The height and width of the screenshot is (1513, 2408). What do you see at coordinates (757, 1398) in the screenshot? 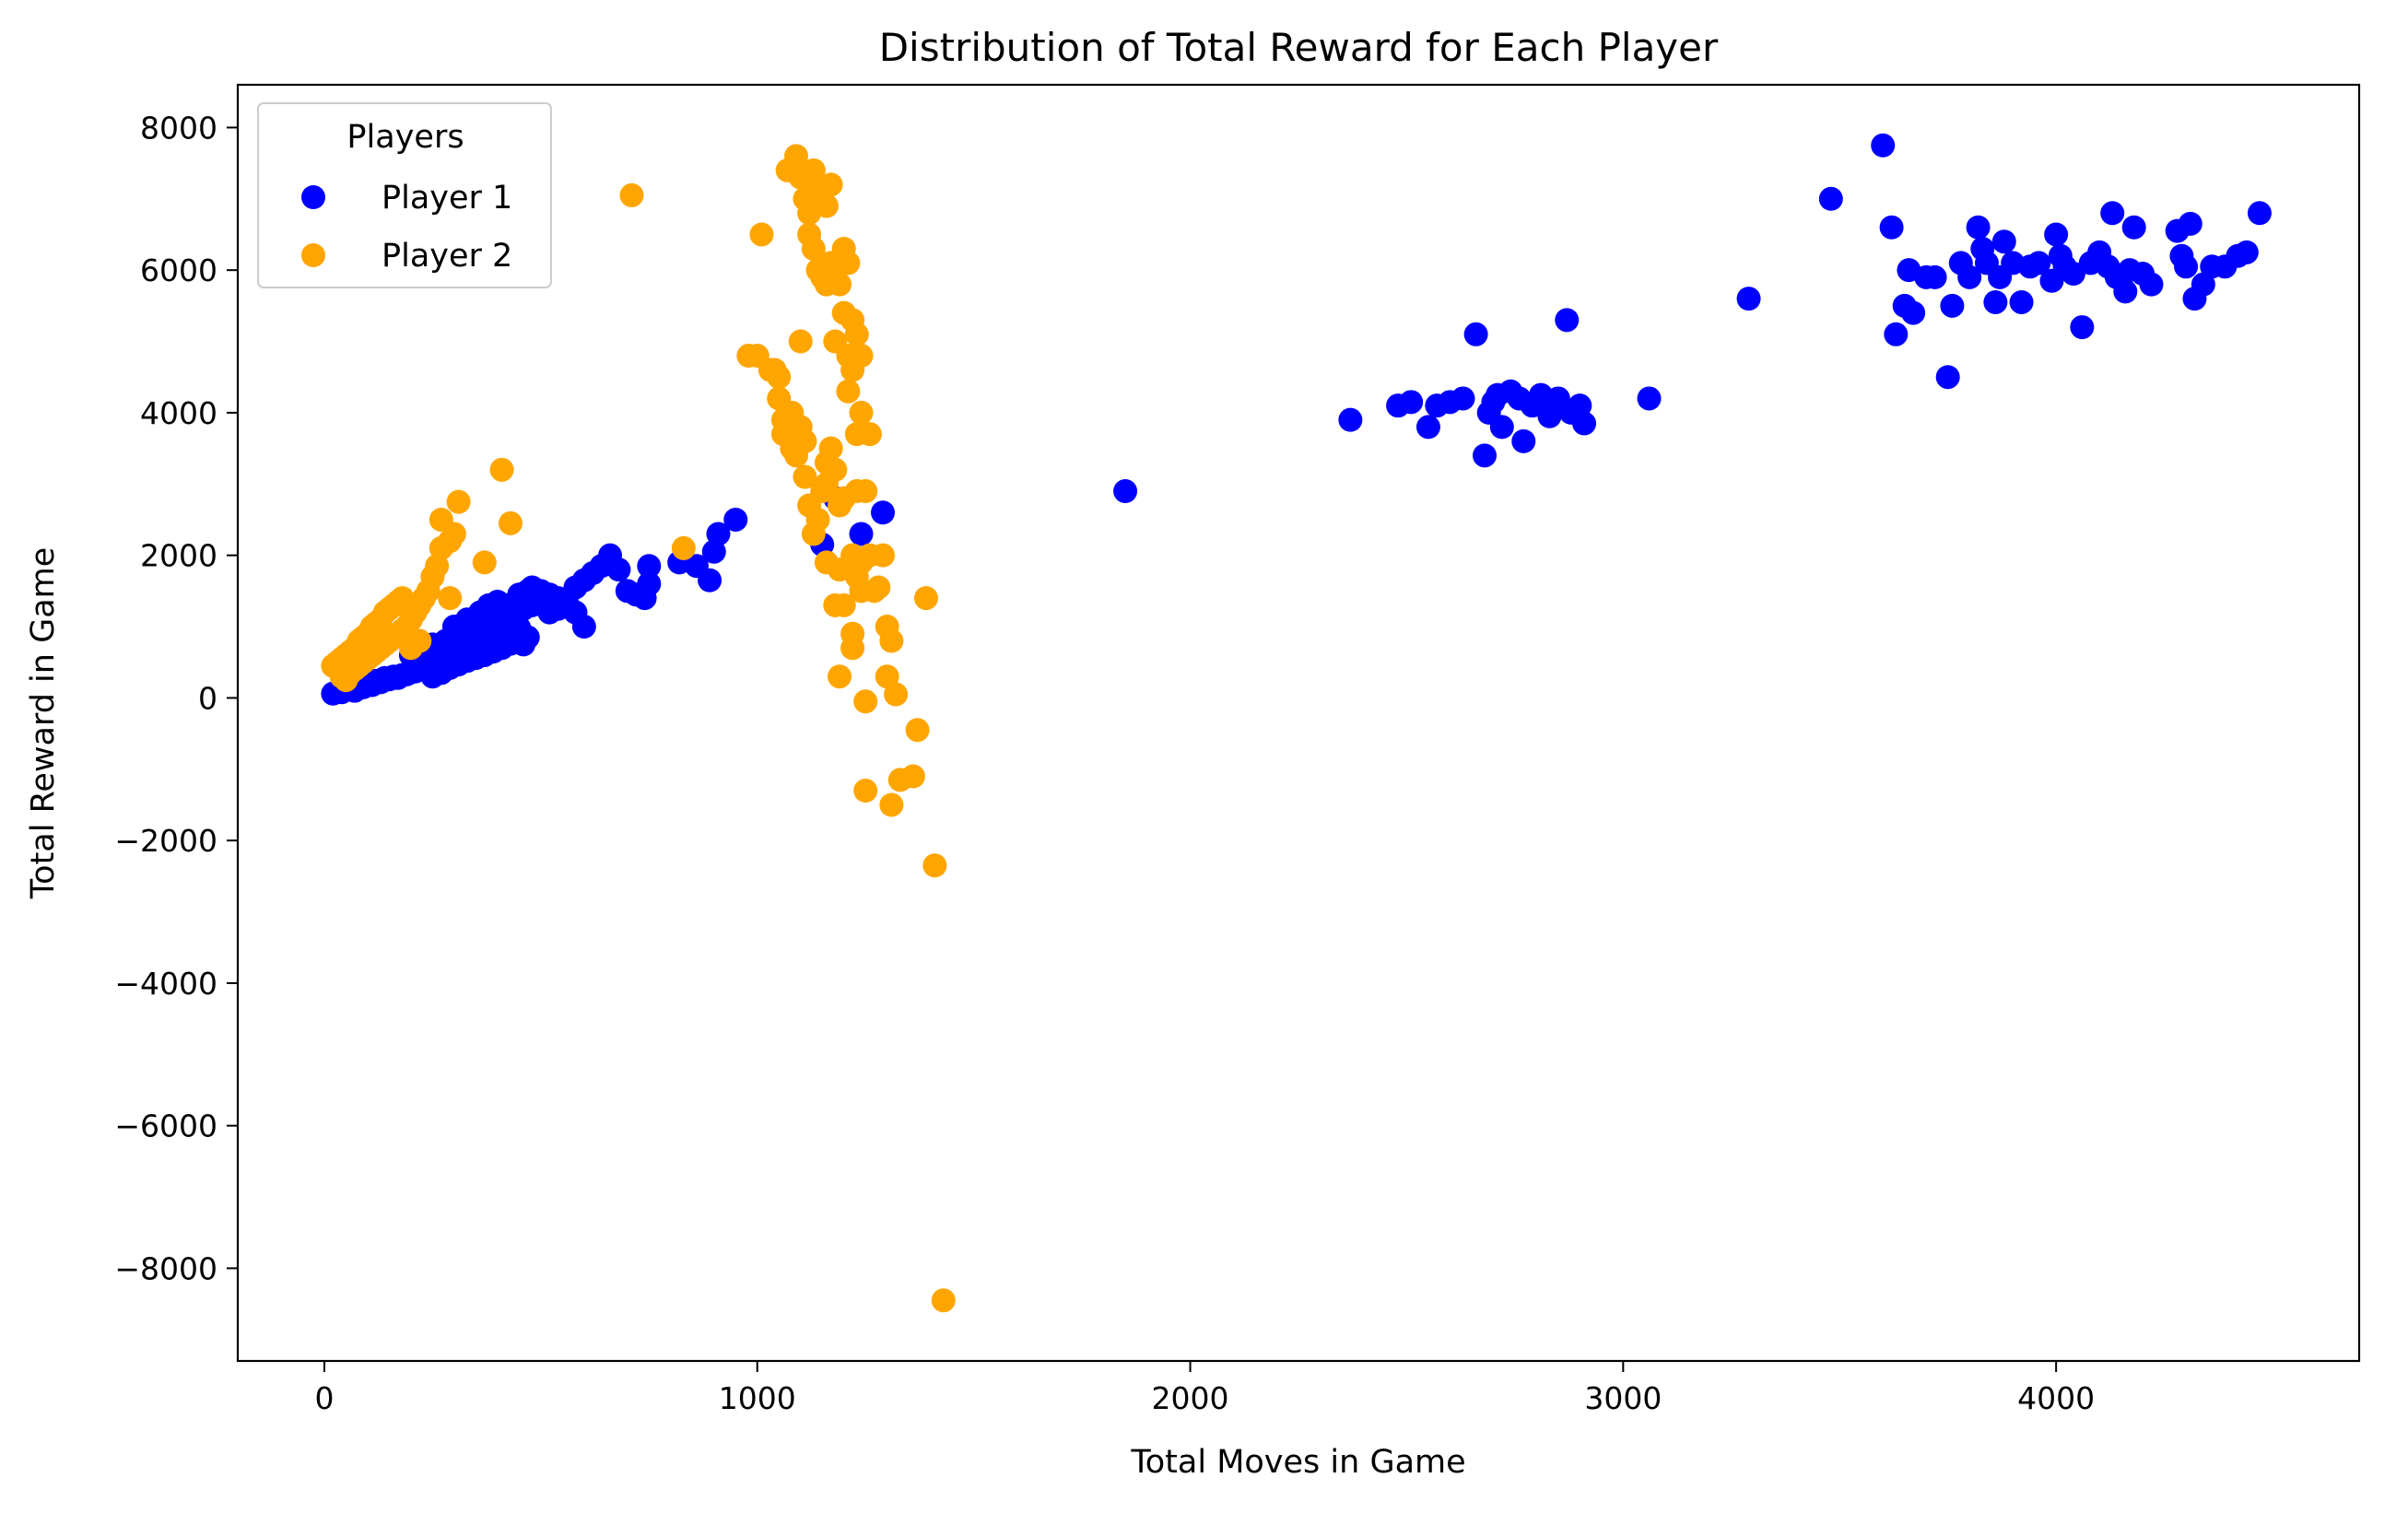
I see `x-tick-label: 1000` at bounding box center [757, 1398].